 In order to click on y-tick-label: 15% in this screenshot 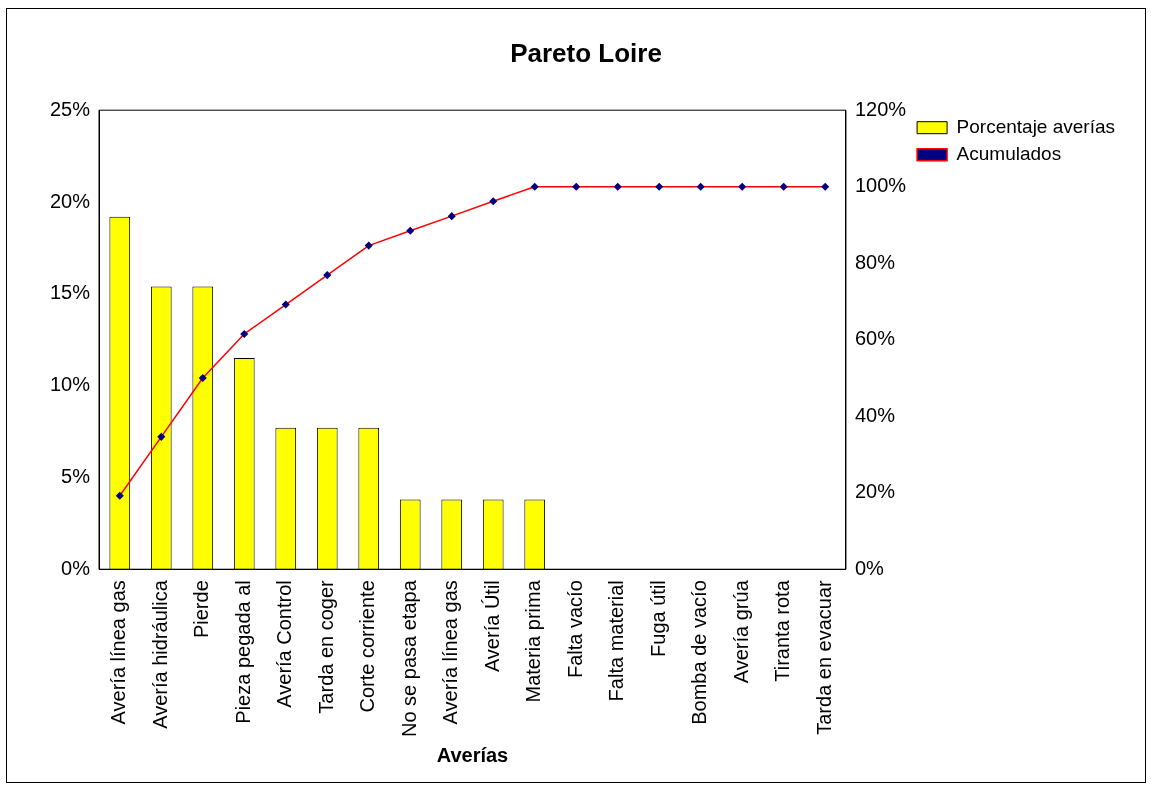, I will do `click(70, 292)`.